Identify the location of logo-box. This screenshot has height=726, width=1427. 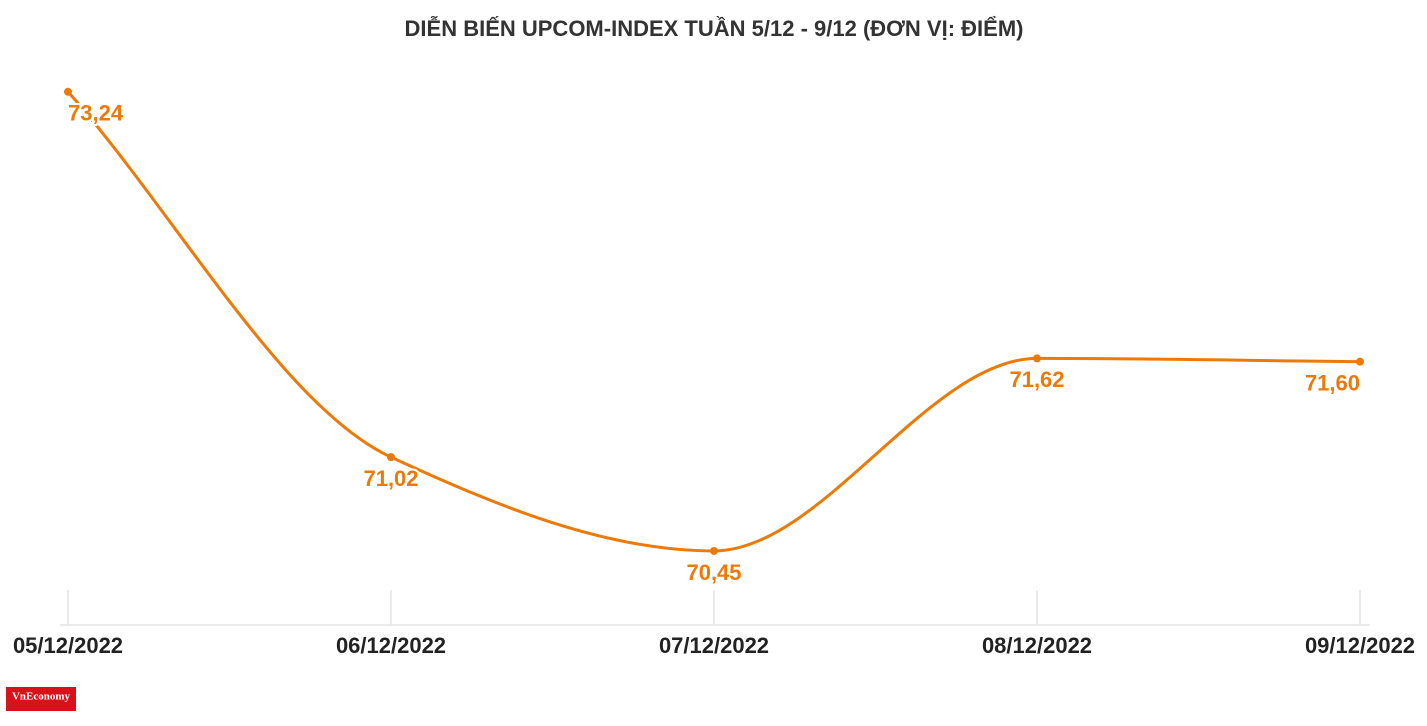
(41, 699).